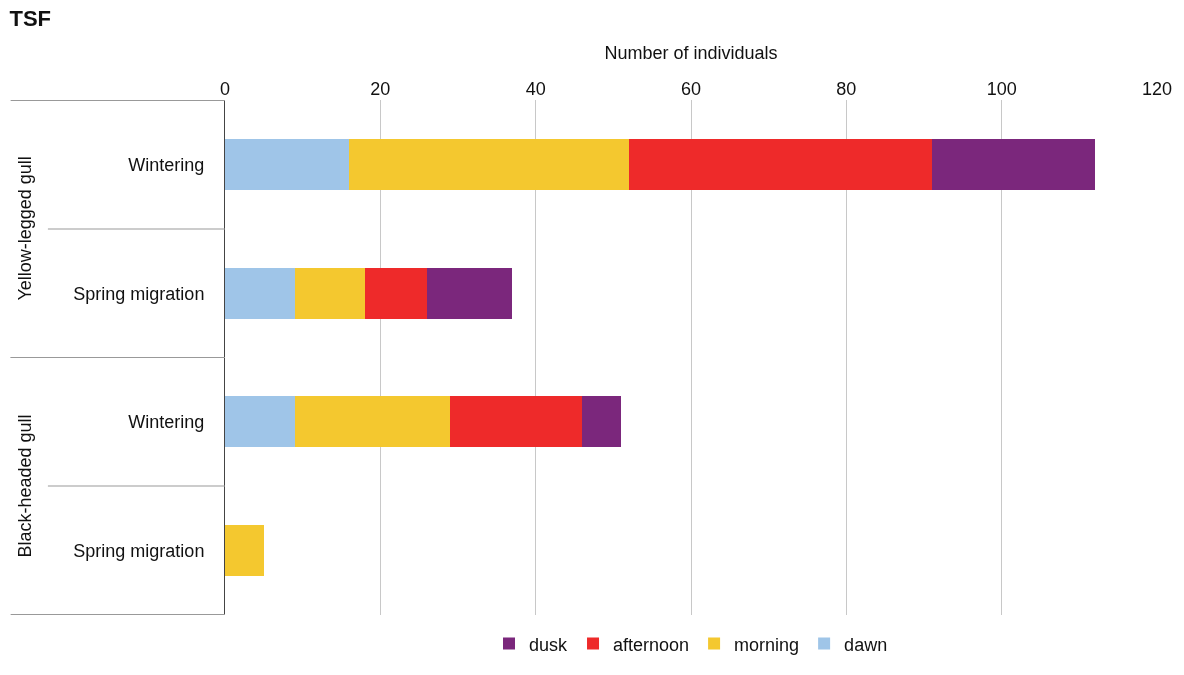  I want to click on legend-label: dusk, so click(549, 644).